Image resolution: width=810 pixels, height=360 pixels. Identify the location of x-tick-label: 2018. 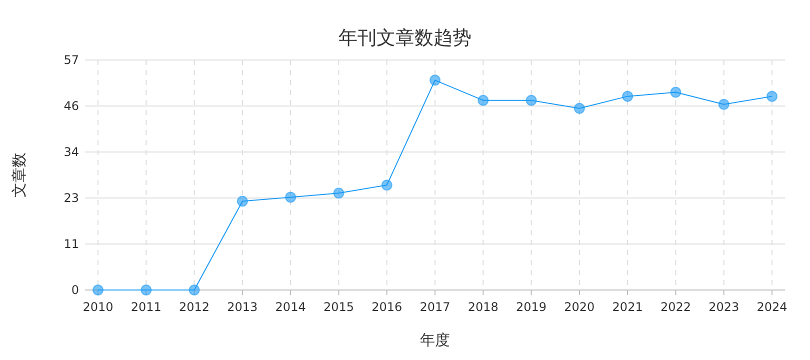
(483, 307).